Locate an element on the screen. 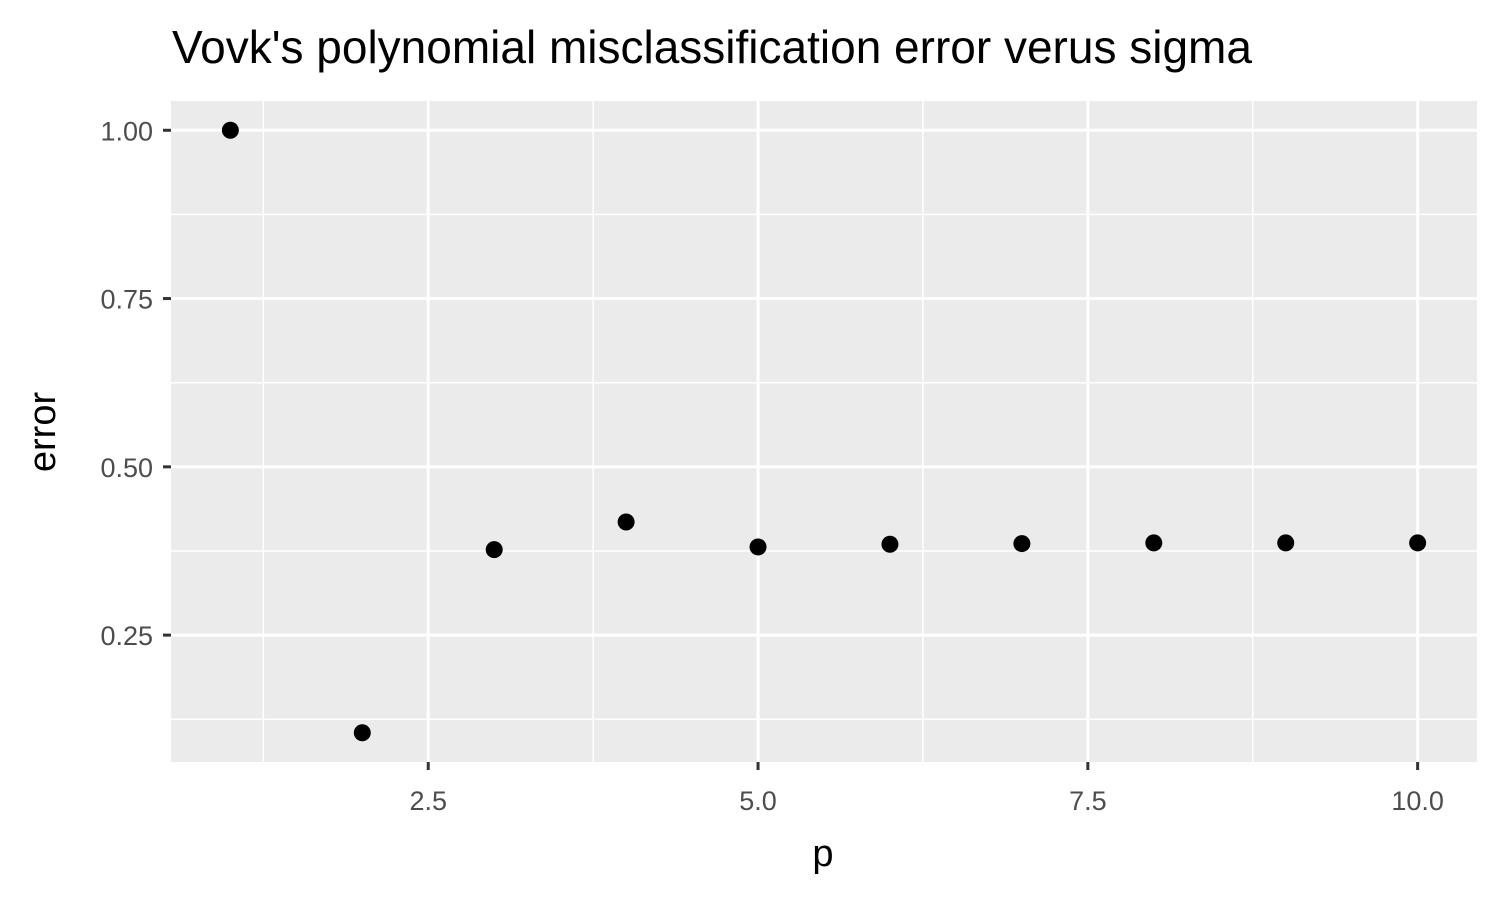  x-tick-label: 7.5 is located at coordinates (1088, 801).